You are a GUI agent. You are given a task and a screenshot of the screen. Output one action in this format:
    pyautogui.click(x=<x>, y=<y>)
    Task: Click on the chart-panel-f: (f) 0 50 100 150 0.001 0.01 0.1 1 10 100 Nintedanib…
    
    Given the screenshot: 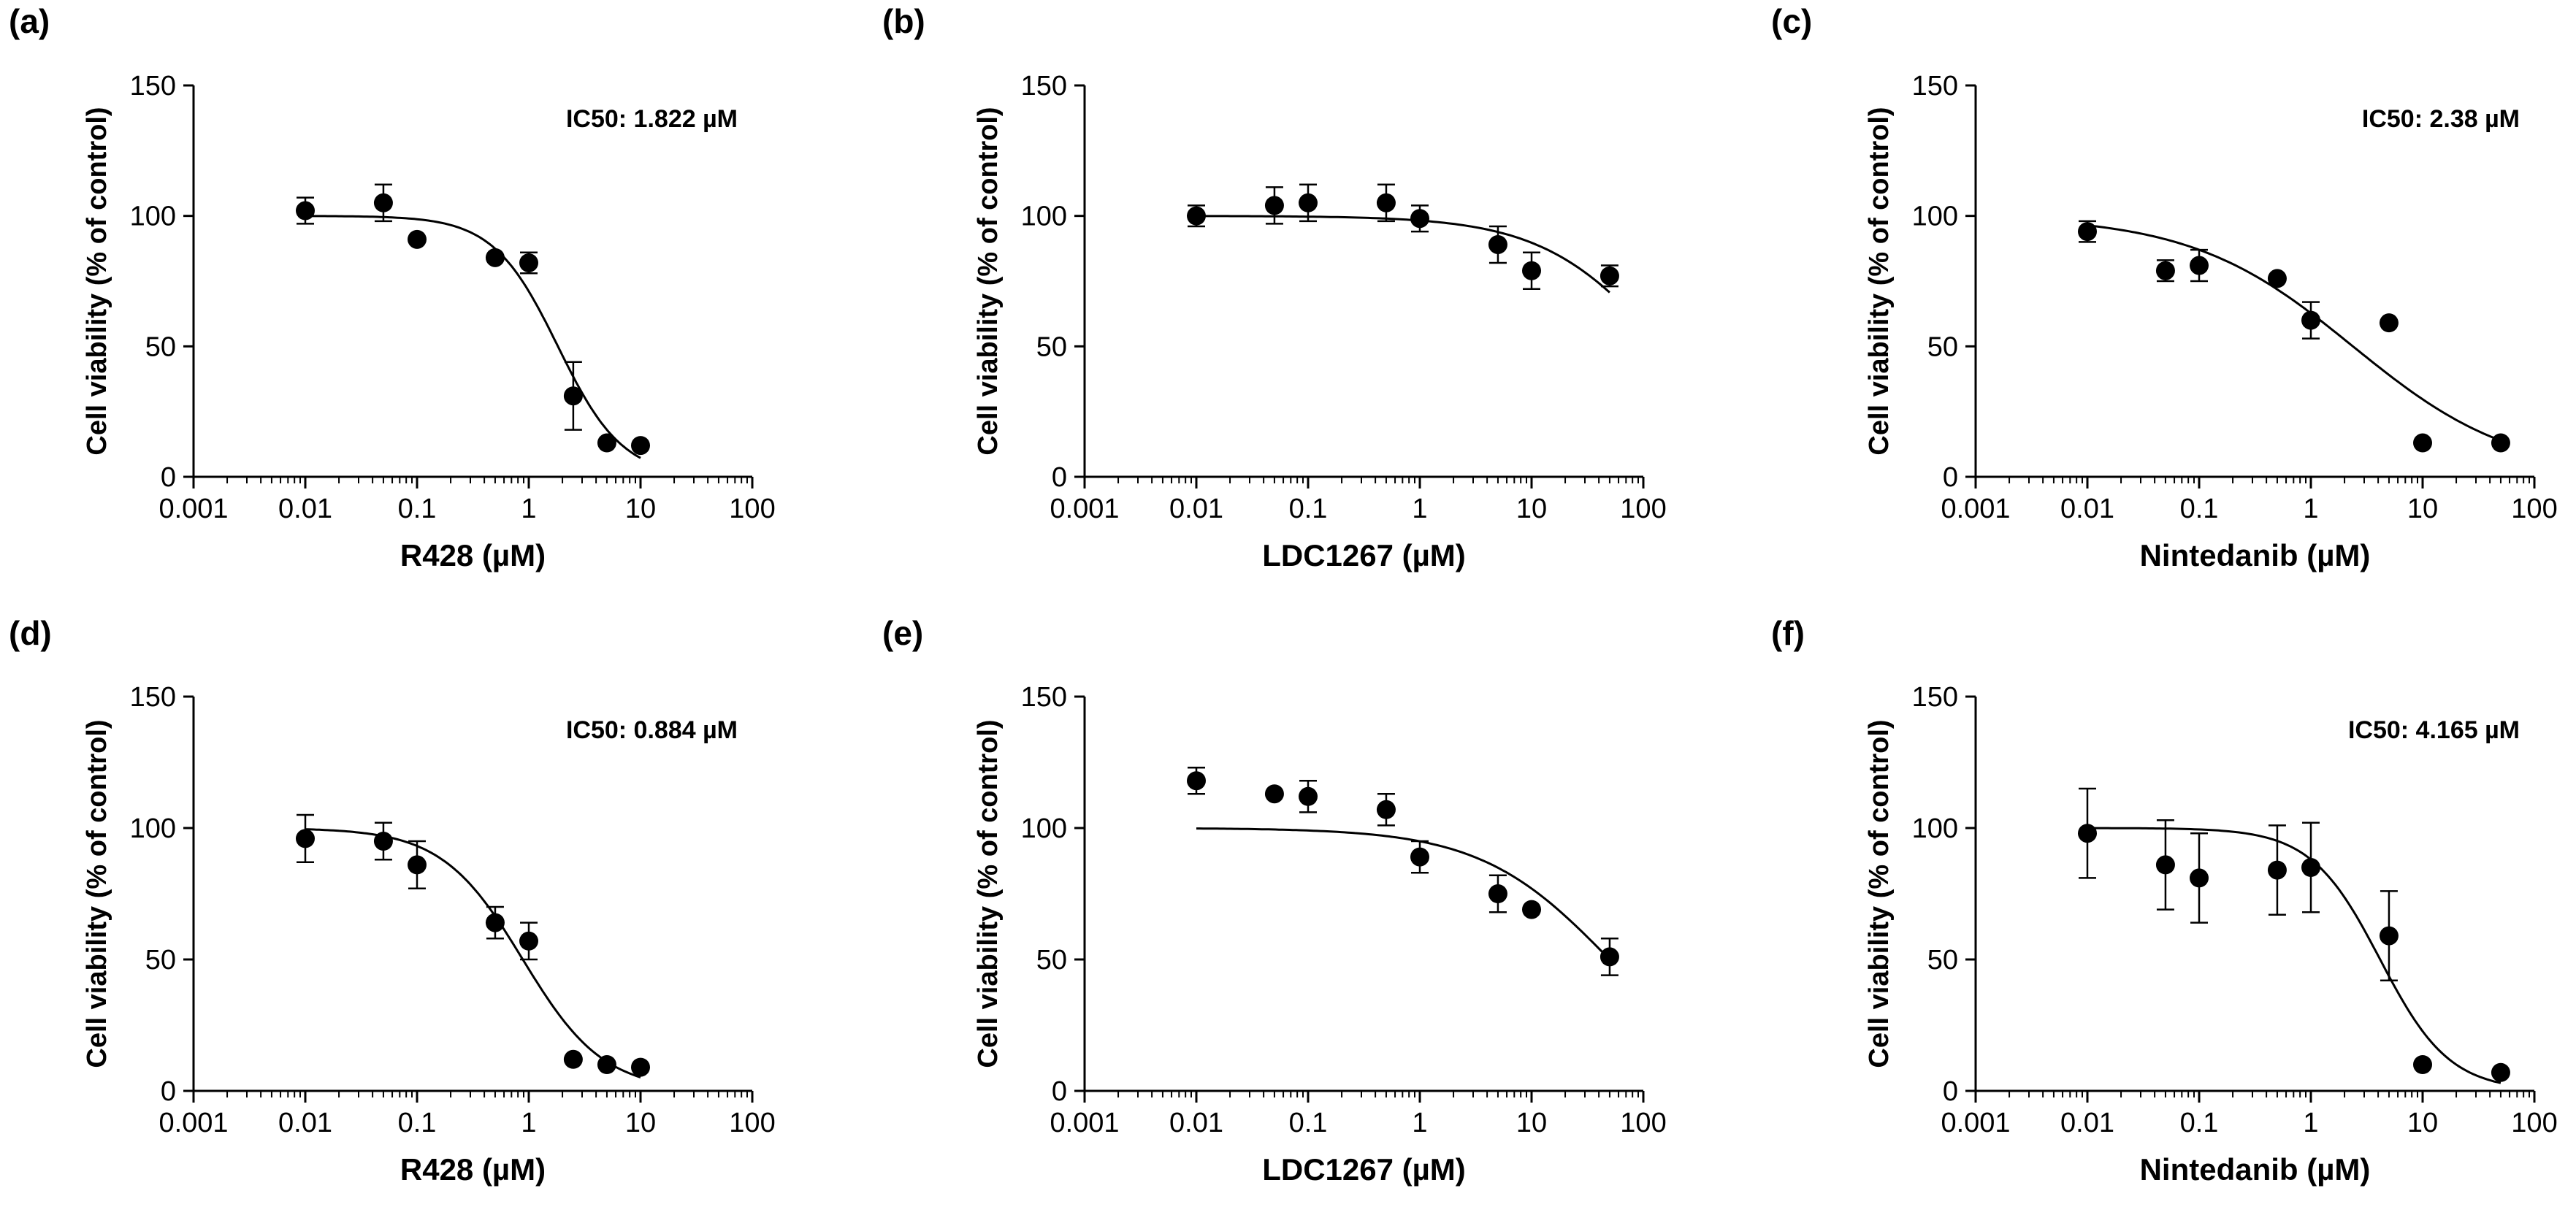 What is the action you would take?
    pyautogui.click(x=2164, y=900)
    